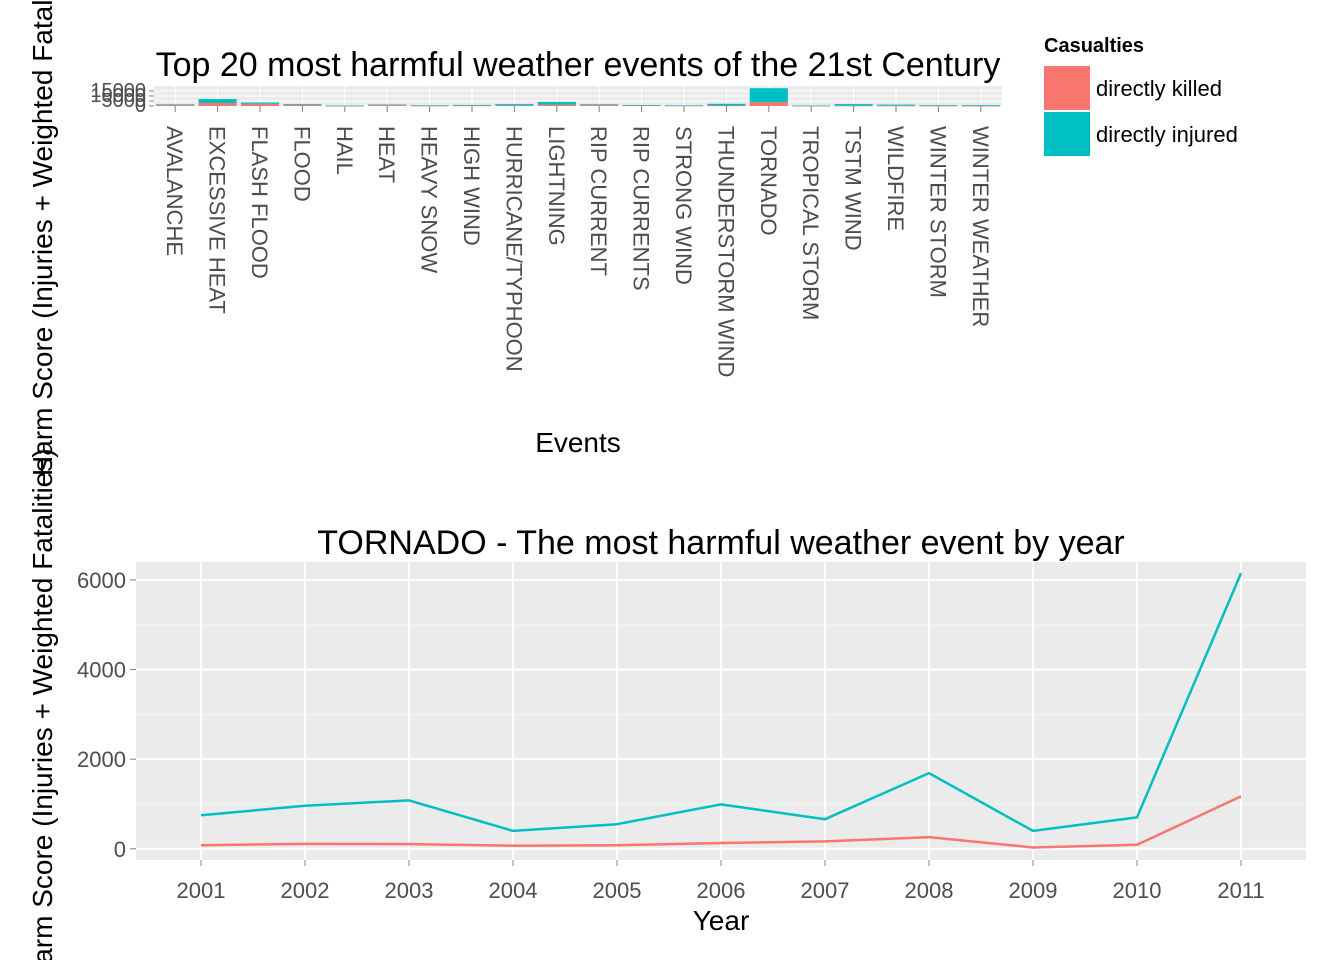  Describe the element at coordinates (725, 251) in the screenshot. I see `bar-x-tick-label: THUNDERSTORM WIND` at that location.